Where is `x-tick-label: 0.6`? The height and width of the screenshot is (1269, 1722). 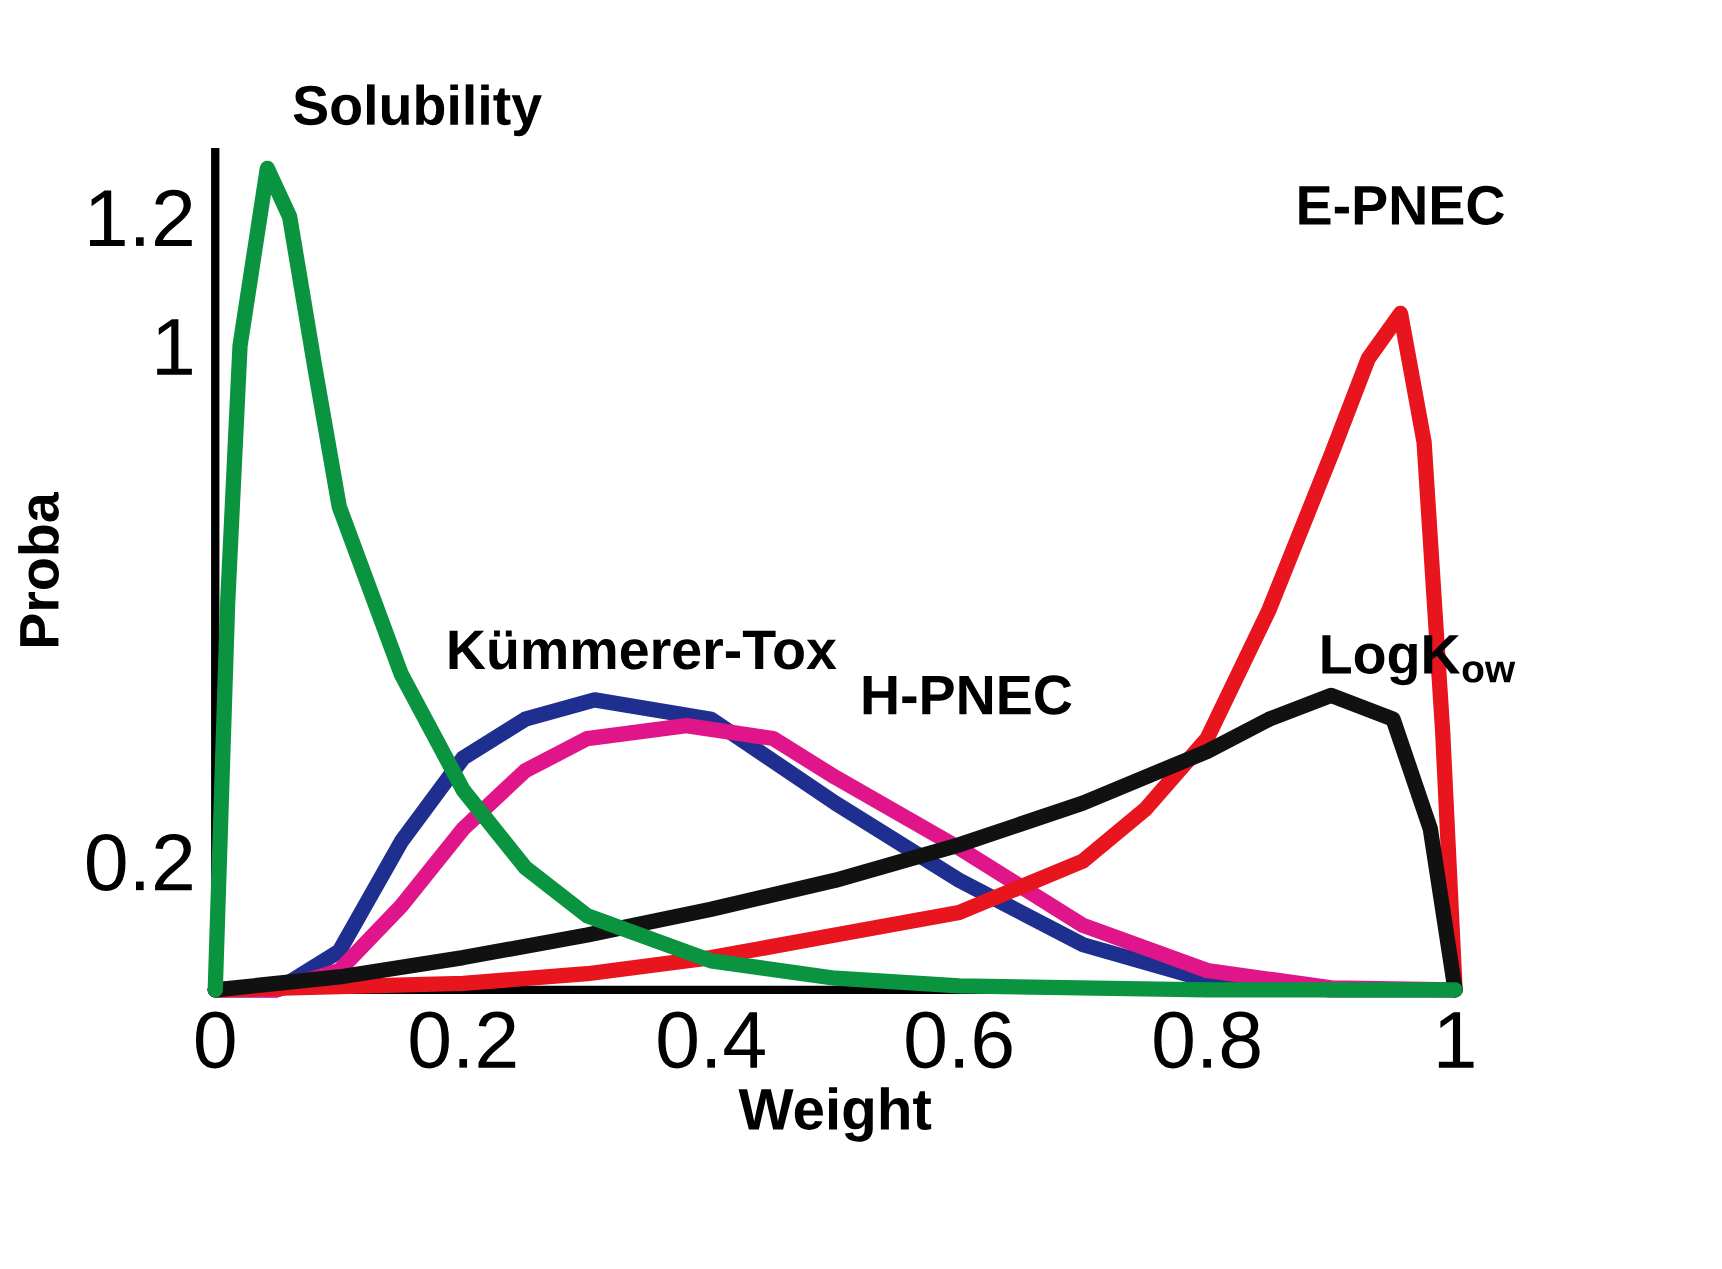 x-tick-label: 0.6 is located at coordinates (959, 1040).